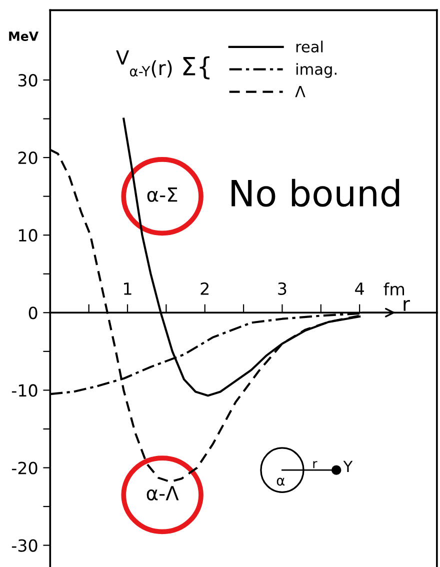 The image size is (440, 567). Describe the element at coordinates (394, 289) in the screenshot. I see `annotation: fm` at that location.